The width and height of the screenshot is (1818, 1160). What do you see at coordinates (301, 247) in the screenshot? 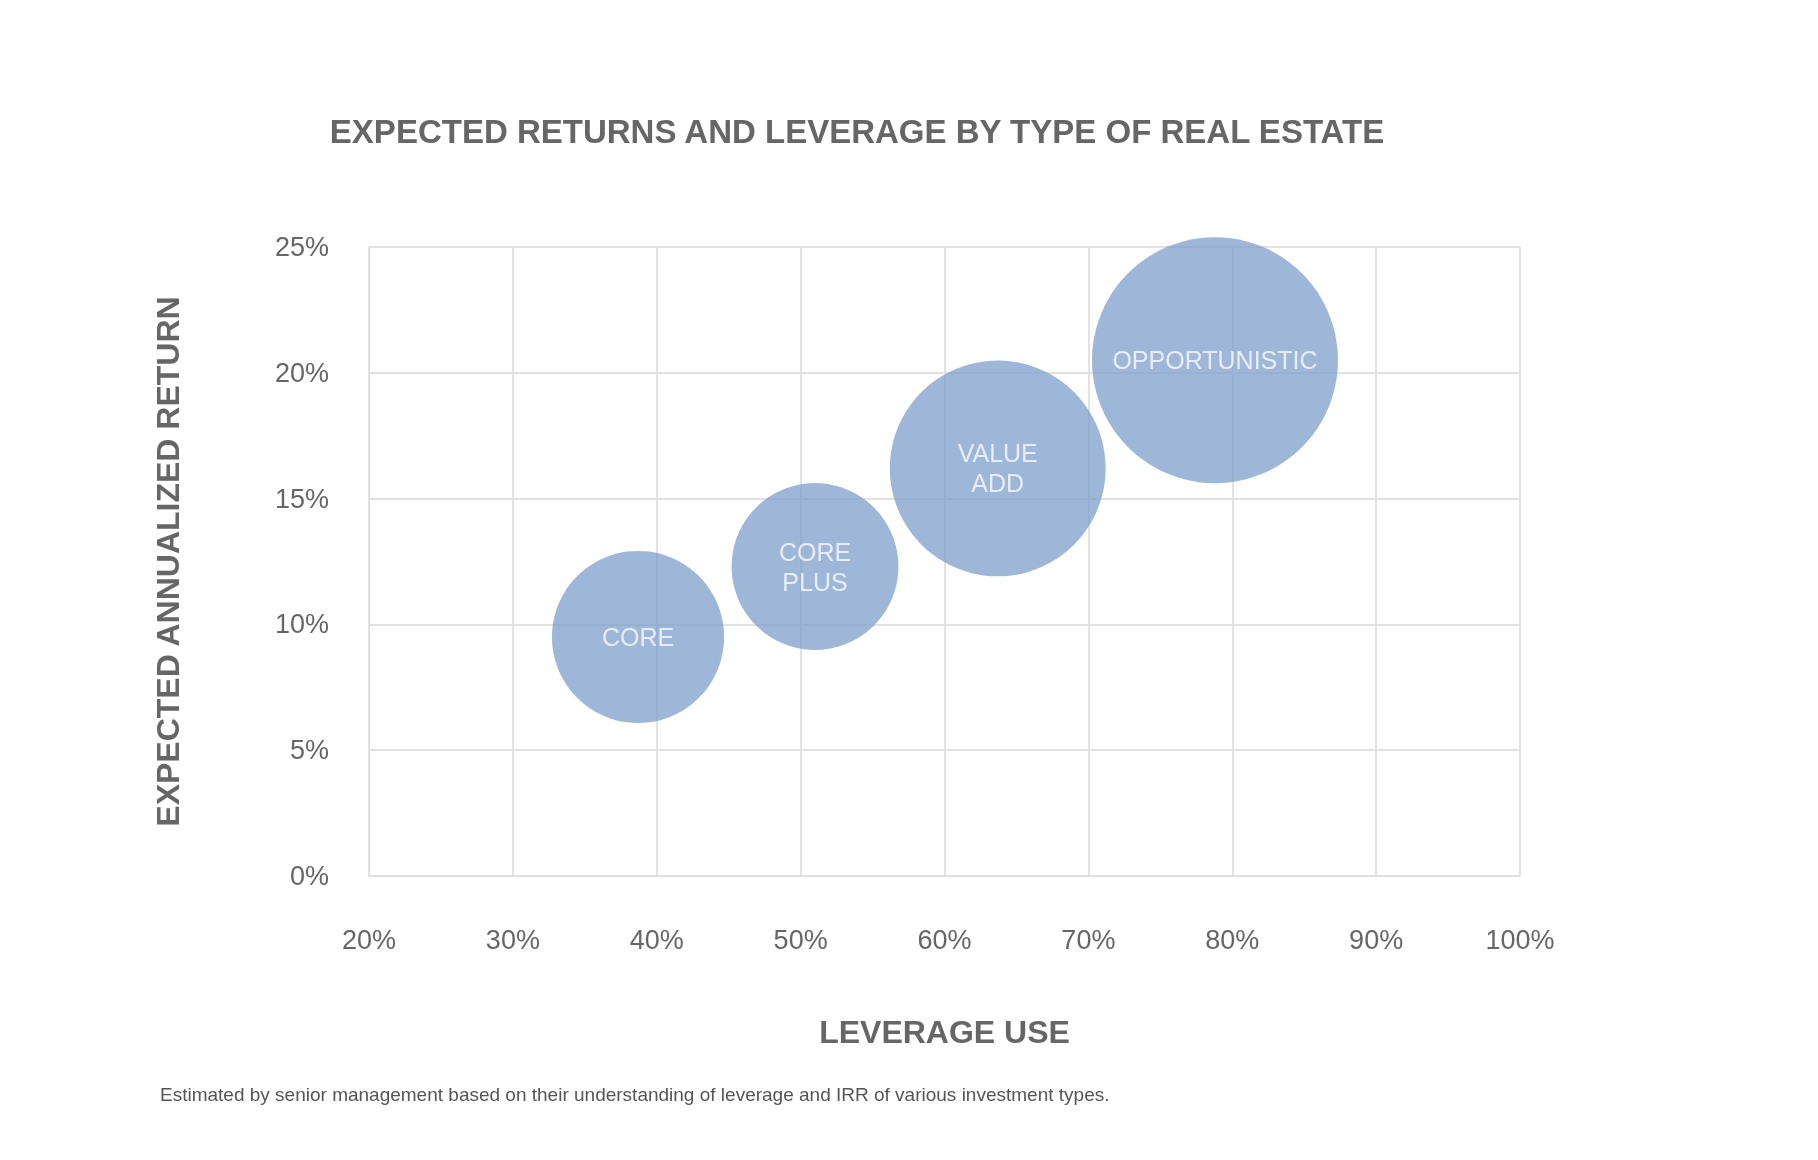
I see `y-tick-label: 25%` at bounding box center [301, 247].